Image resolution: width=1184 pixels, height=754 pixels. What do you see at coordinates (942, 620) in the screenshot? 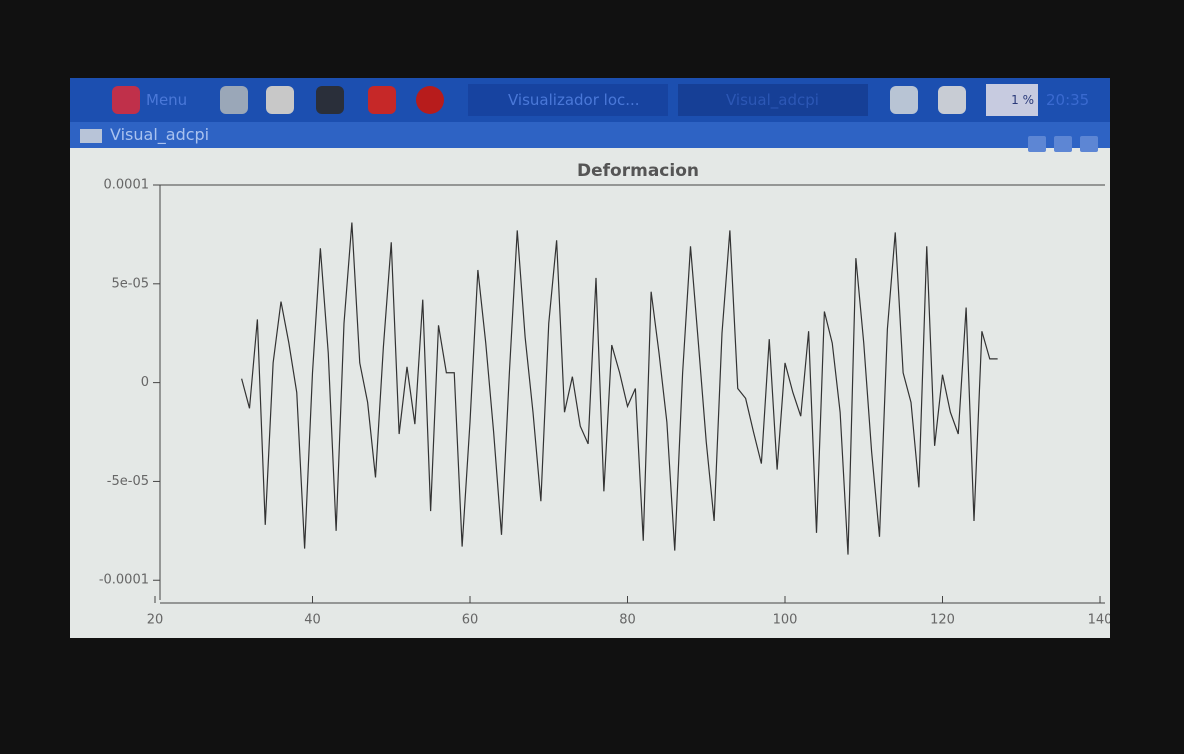
I see `x-tick-label: 120` at bounding box center [942, 620].